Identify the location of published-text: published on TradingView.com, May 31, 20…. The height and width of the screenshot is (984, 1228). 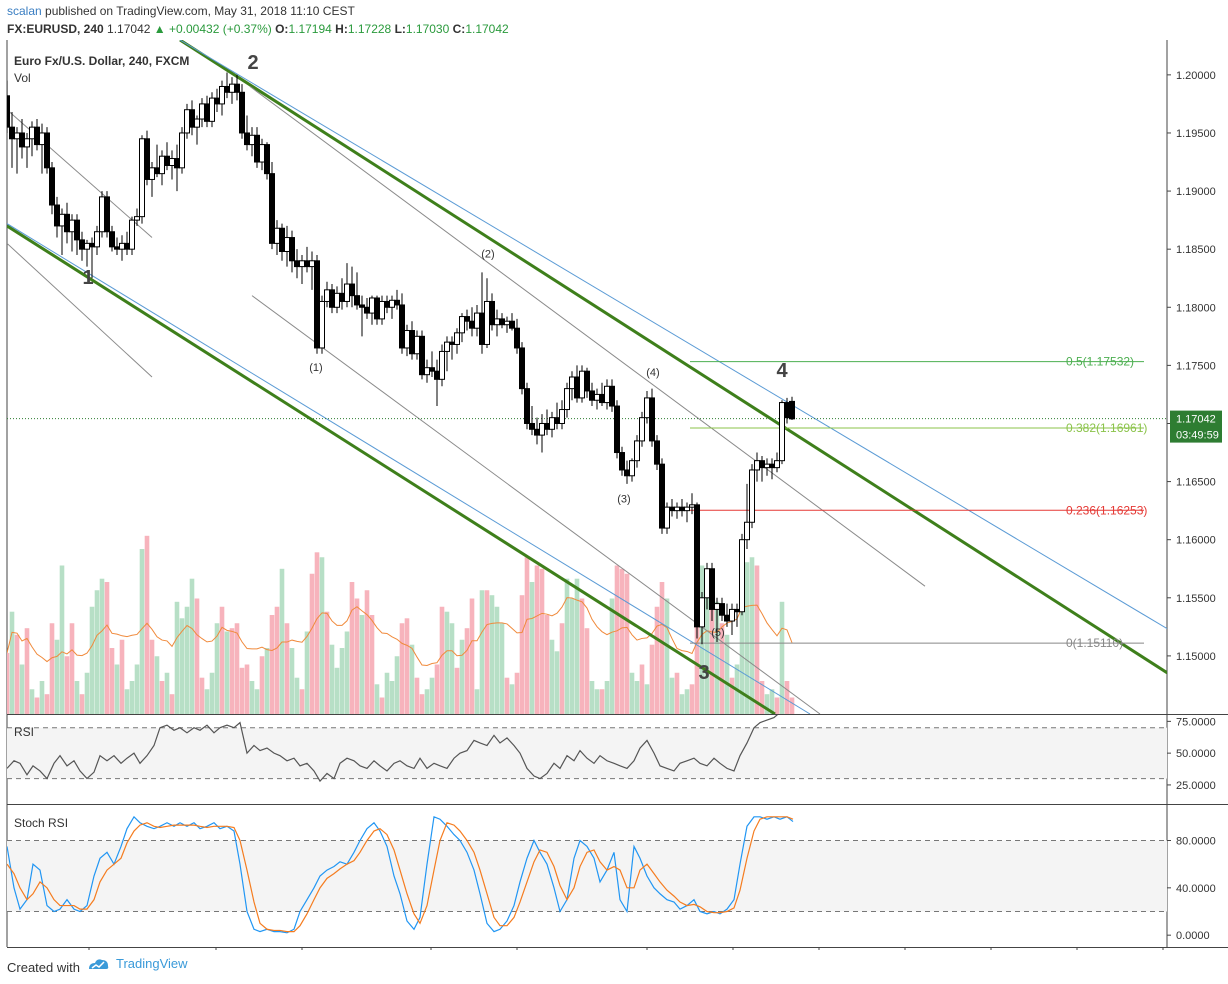
(200, 11).